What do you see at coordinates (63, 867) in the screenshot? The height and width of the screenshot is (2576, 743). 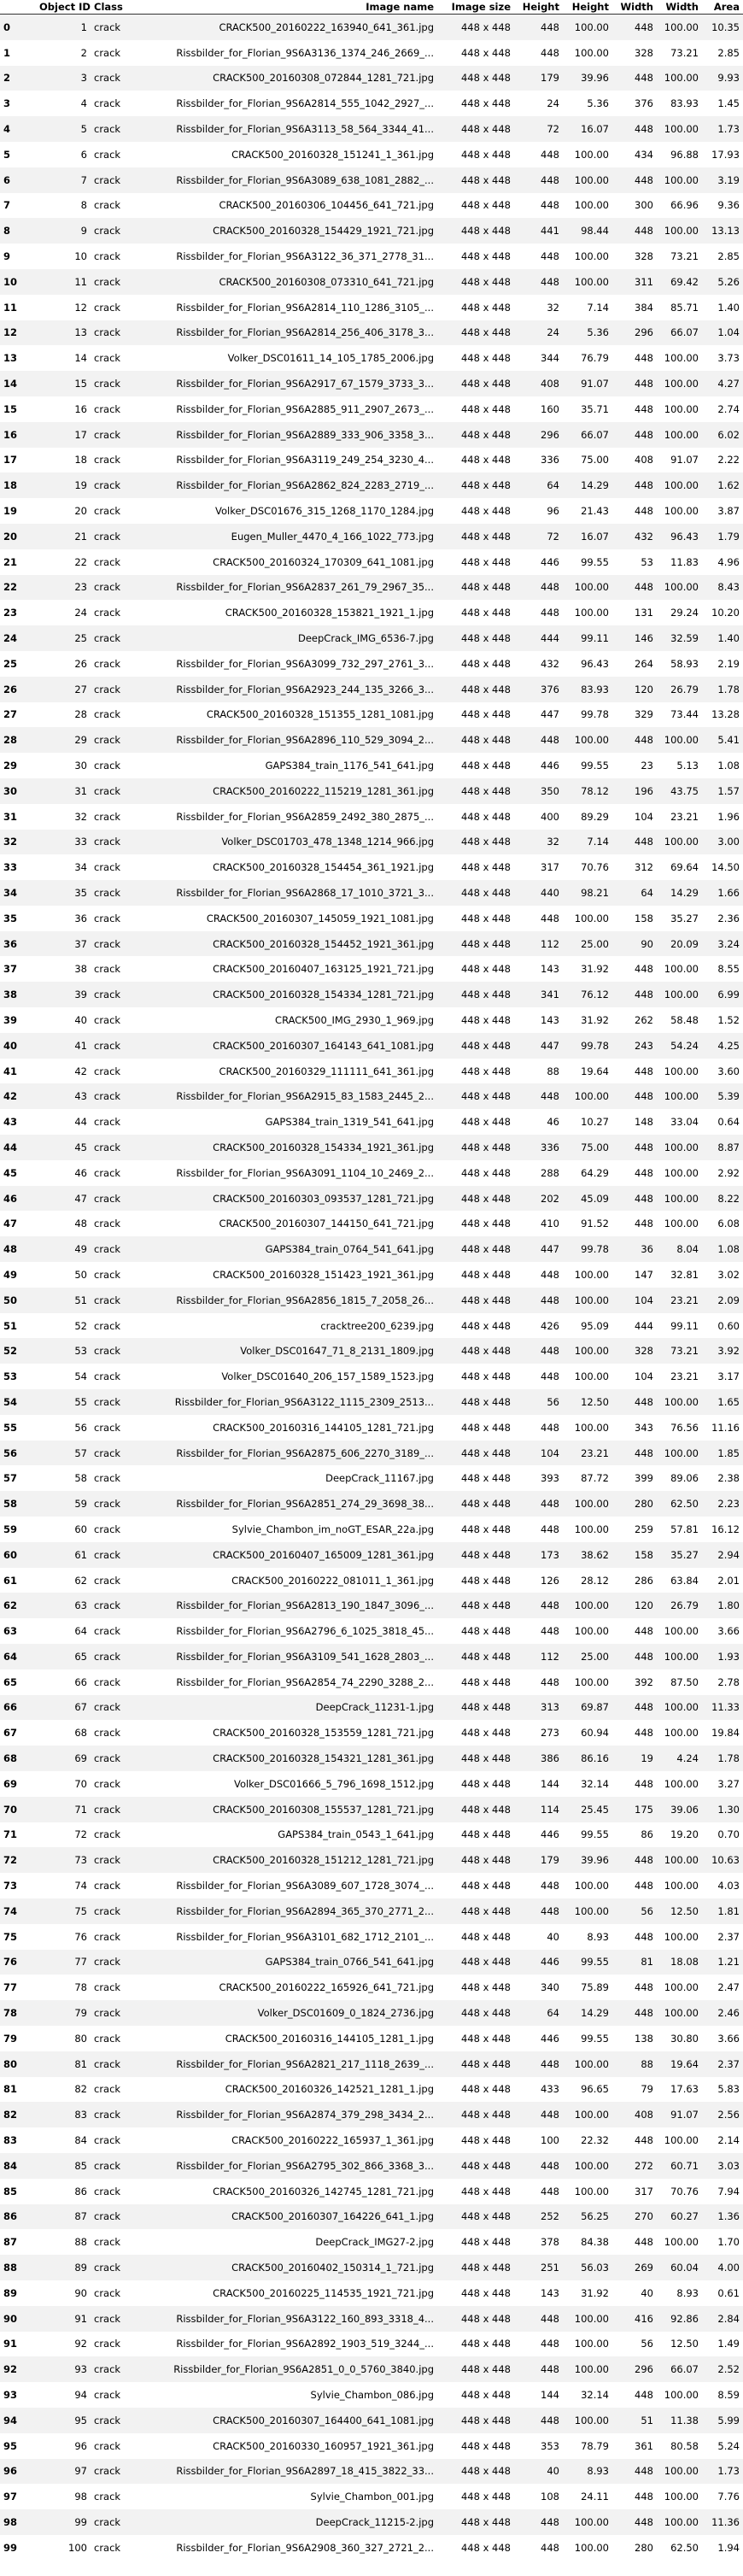 I see `object-id: 34` at bounding box center [63, 867].